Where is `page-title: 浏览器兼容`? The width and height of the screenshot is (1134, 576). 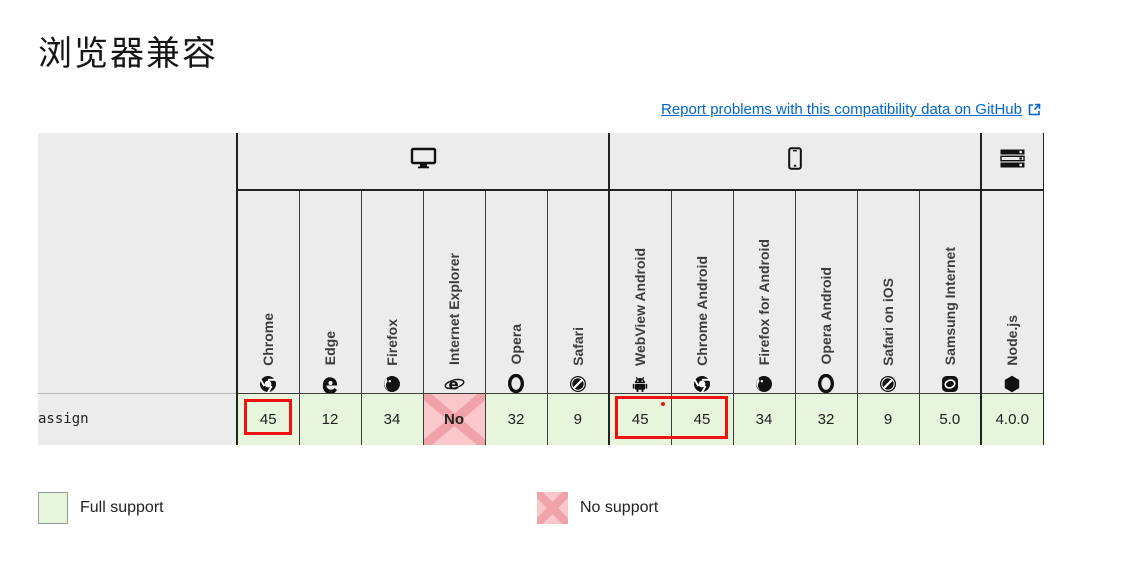 page-title: 浏览器兼容 is located at coordinates (128, 54).